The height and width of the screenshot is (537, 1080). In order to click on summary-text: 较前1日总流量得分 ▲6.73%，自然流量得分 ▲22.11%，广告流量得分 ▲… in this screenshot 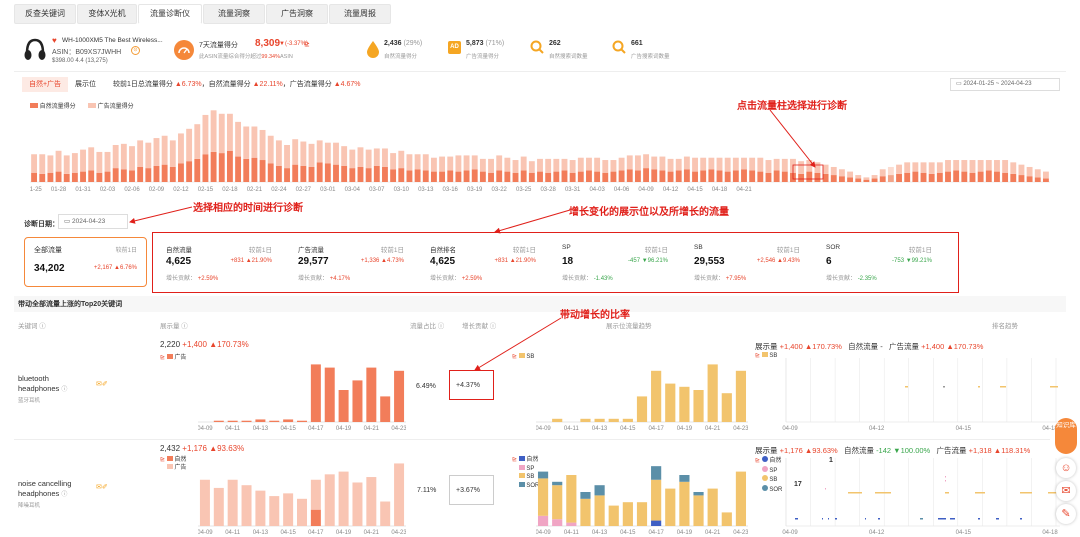, I will do `click(237, 84)`.